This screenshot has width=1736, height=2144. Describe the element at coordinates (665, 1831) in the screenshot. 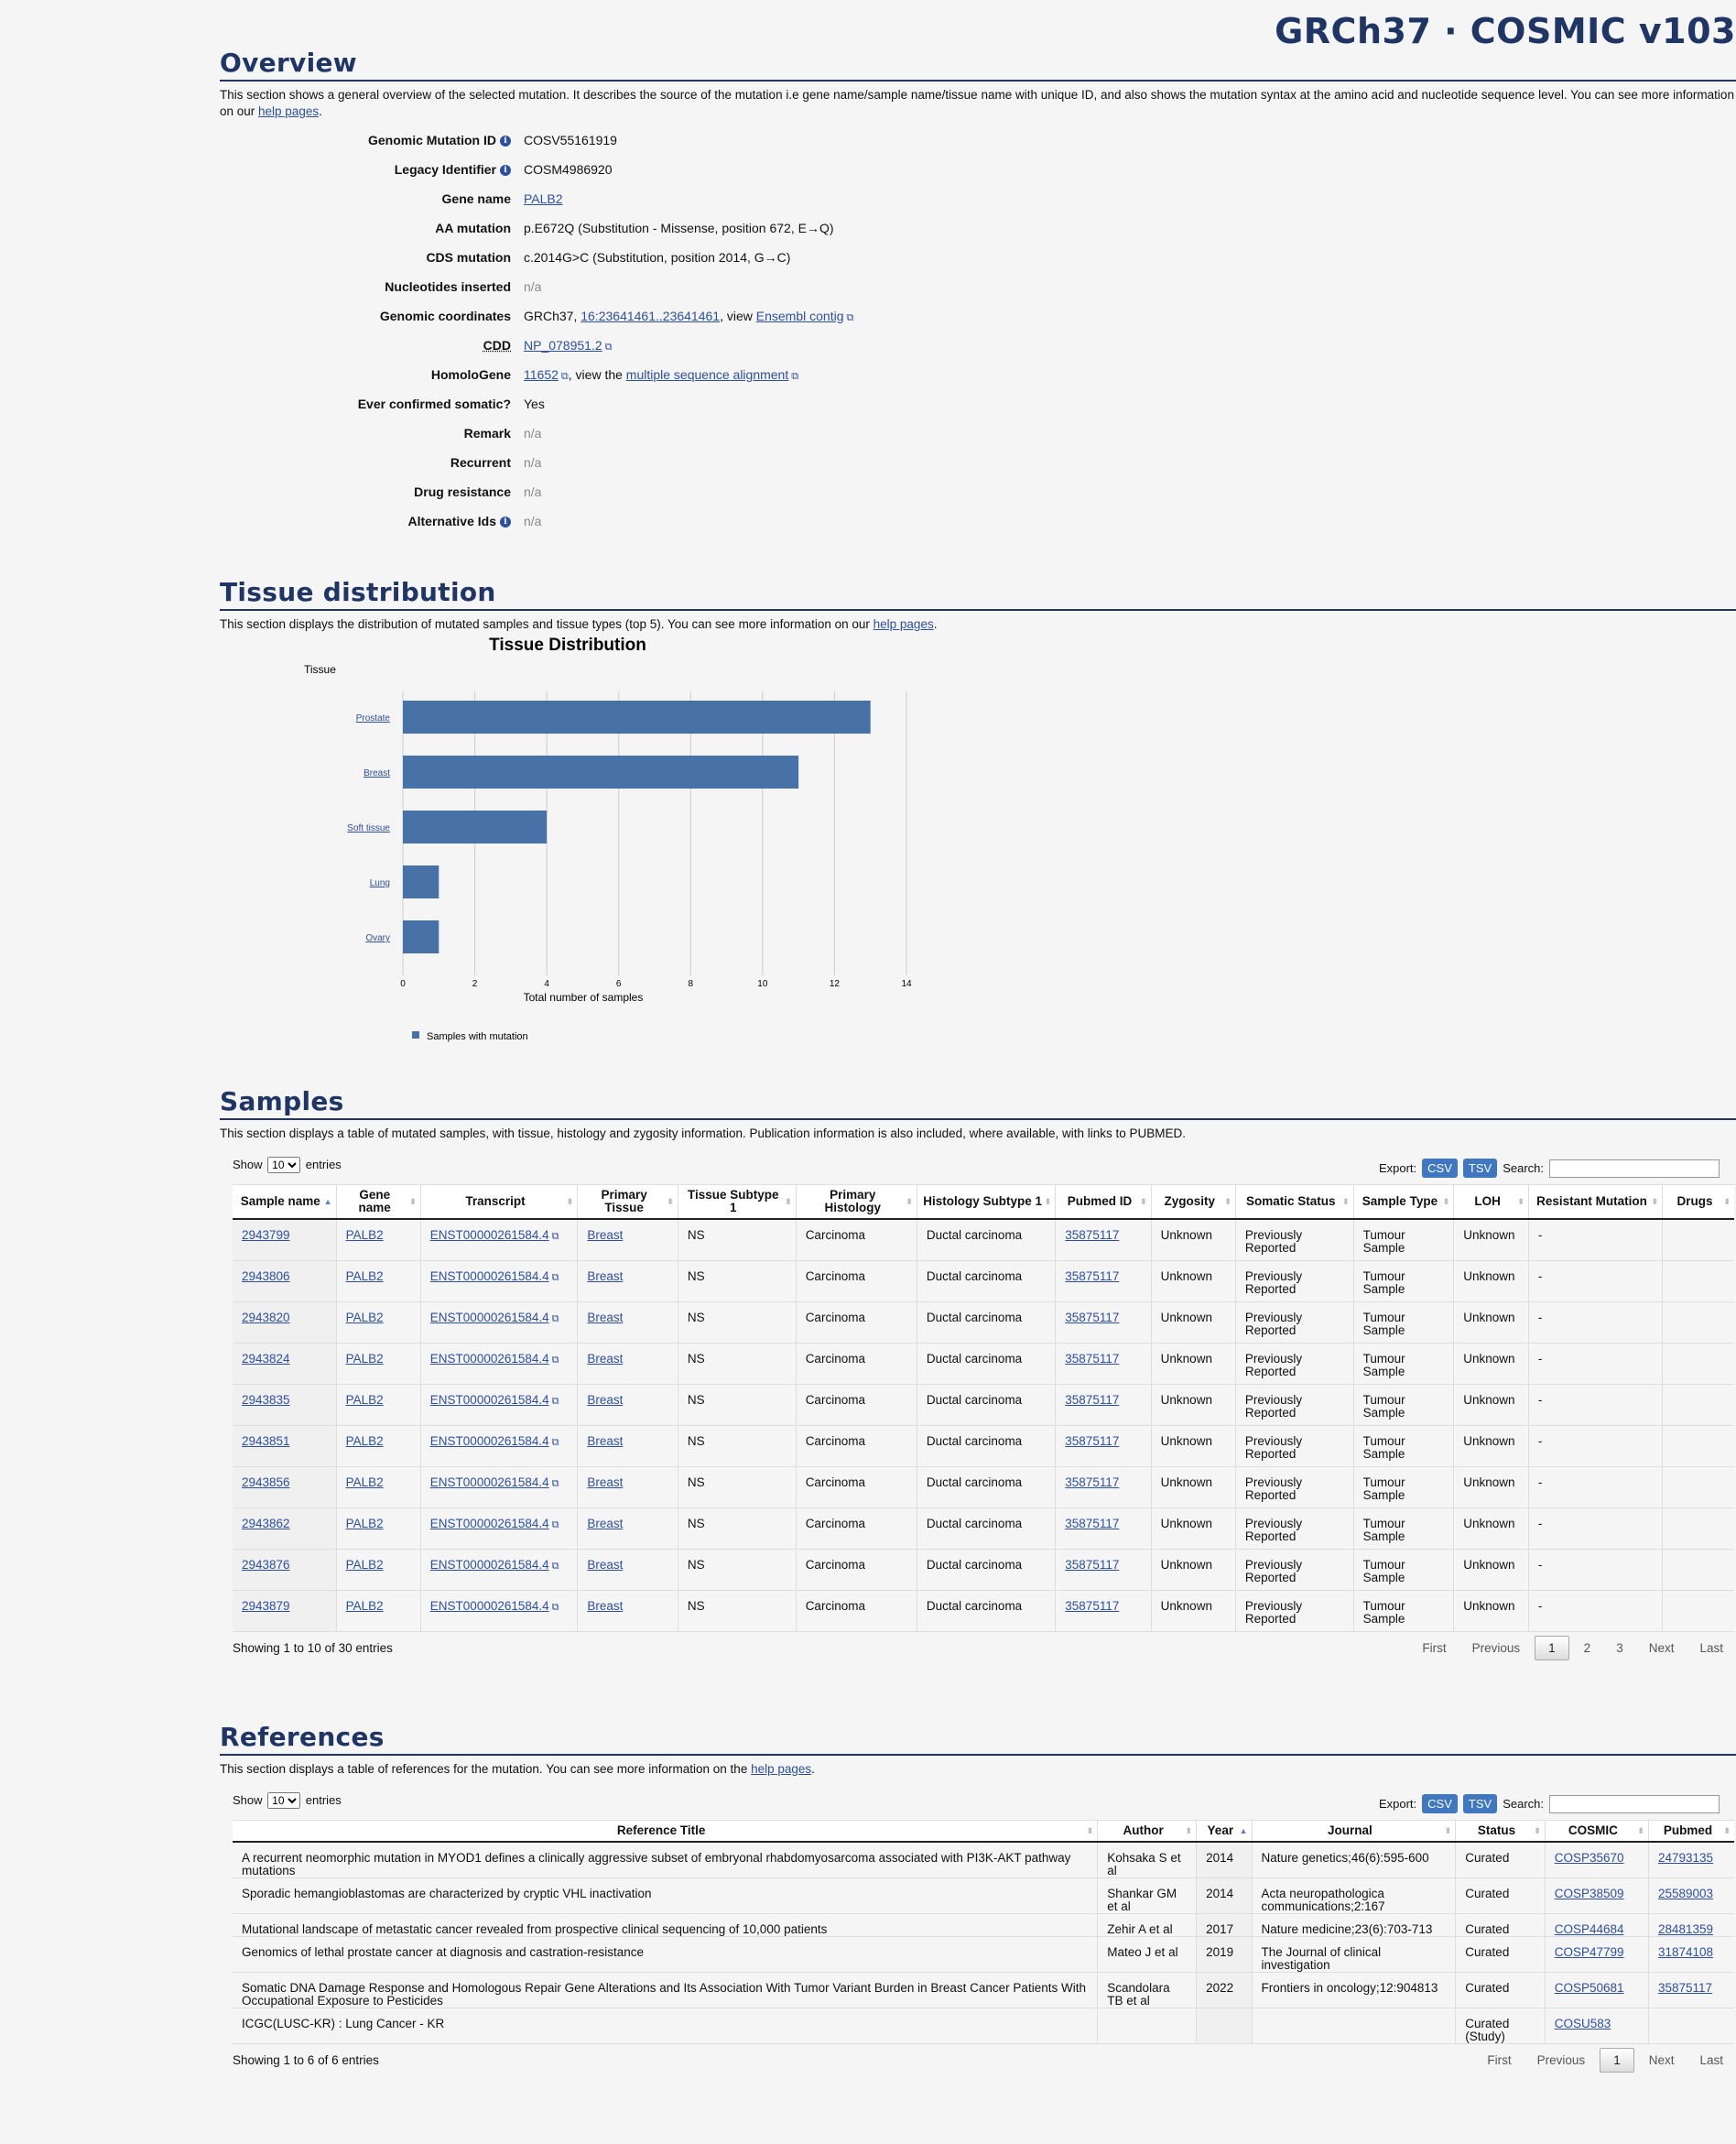

I see `col-reference-title: Reference Title ⬍` at that location.